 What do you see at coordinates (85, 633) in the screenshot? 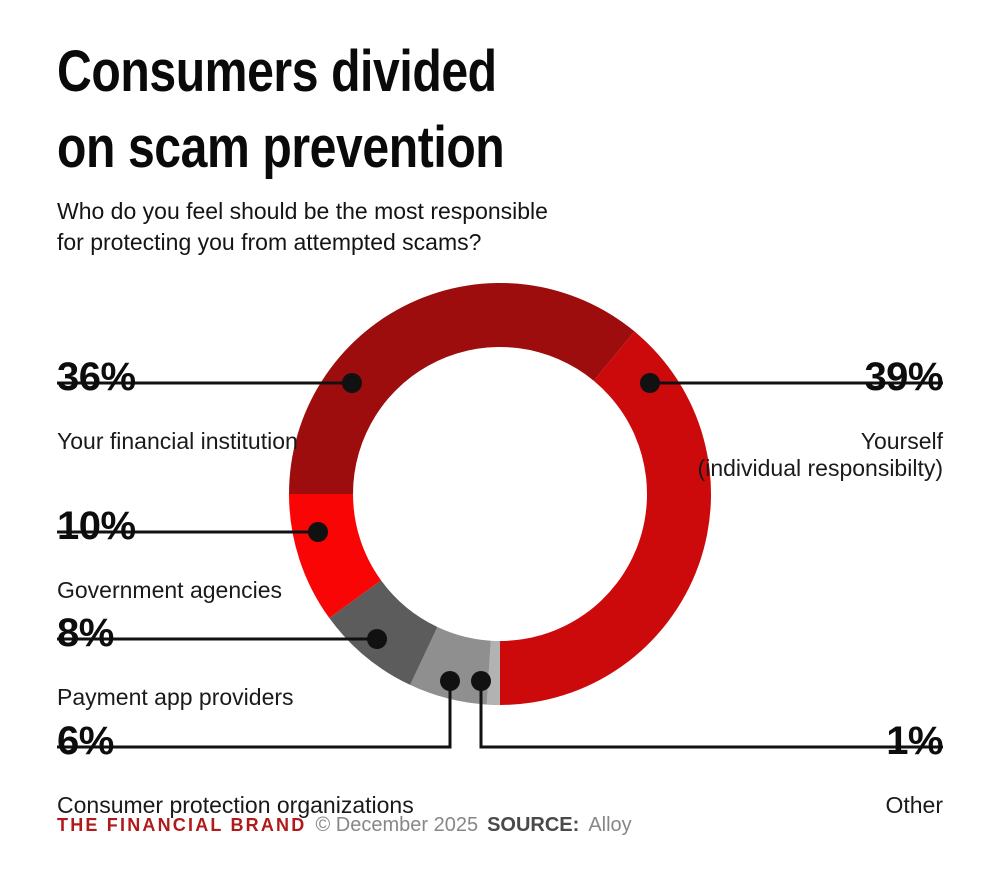
I see `callout-payment-app-providers-pct: 8%` at bounding box center [85, 633].